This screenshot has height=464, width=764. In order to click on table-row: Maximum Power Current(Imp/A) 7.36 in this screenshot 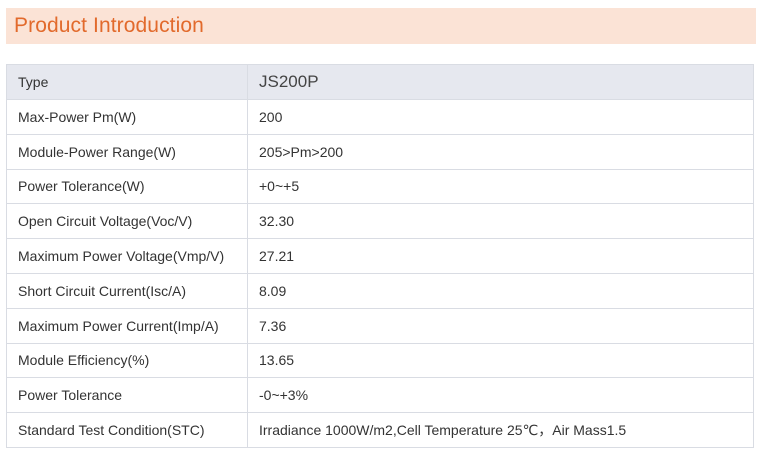, I will do `click(380, 325)`.